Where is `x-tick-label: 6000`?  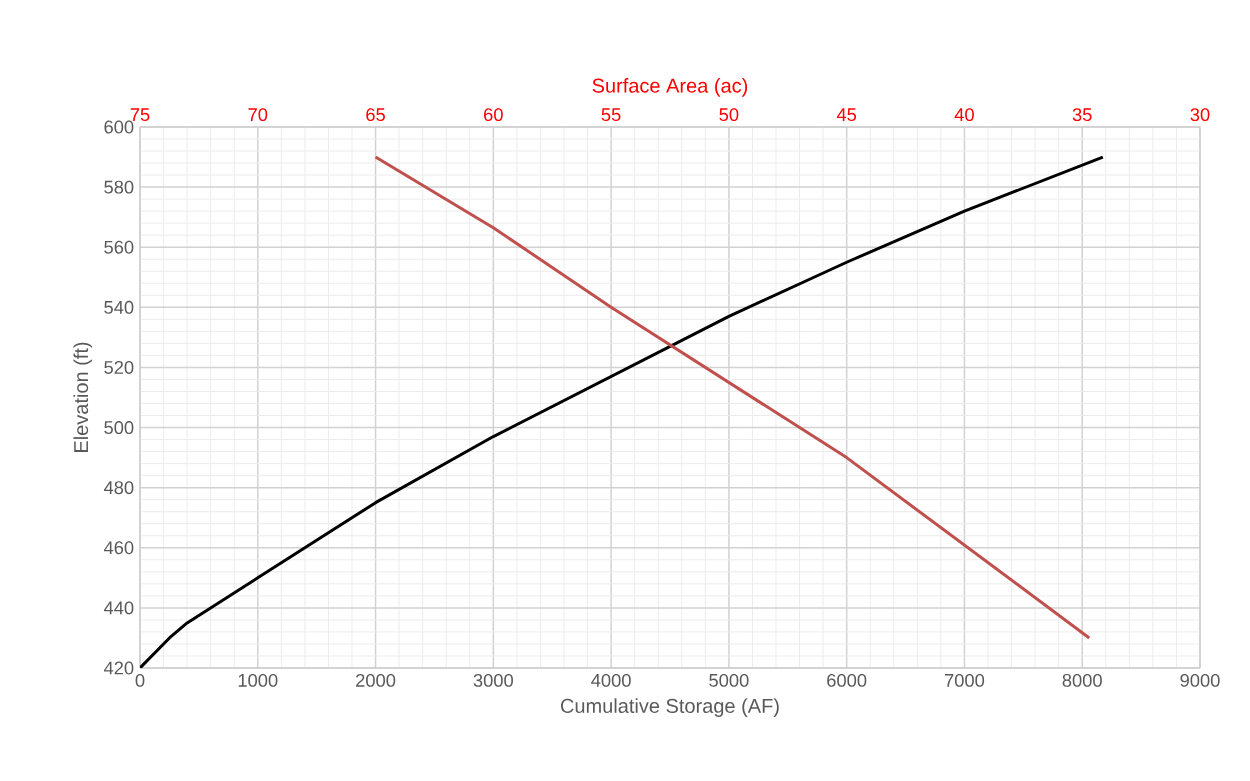
x-tick-label: 6000 is located at coordinates (847, 680).